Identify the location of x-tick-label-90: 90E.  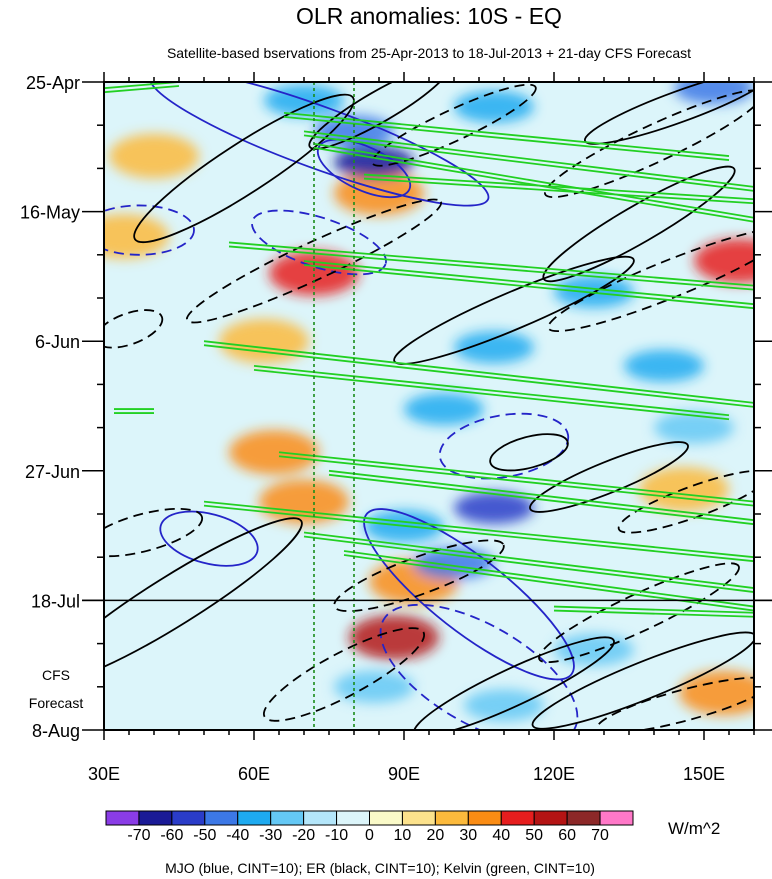
(404, 774).